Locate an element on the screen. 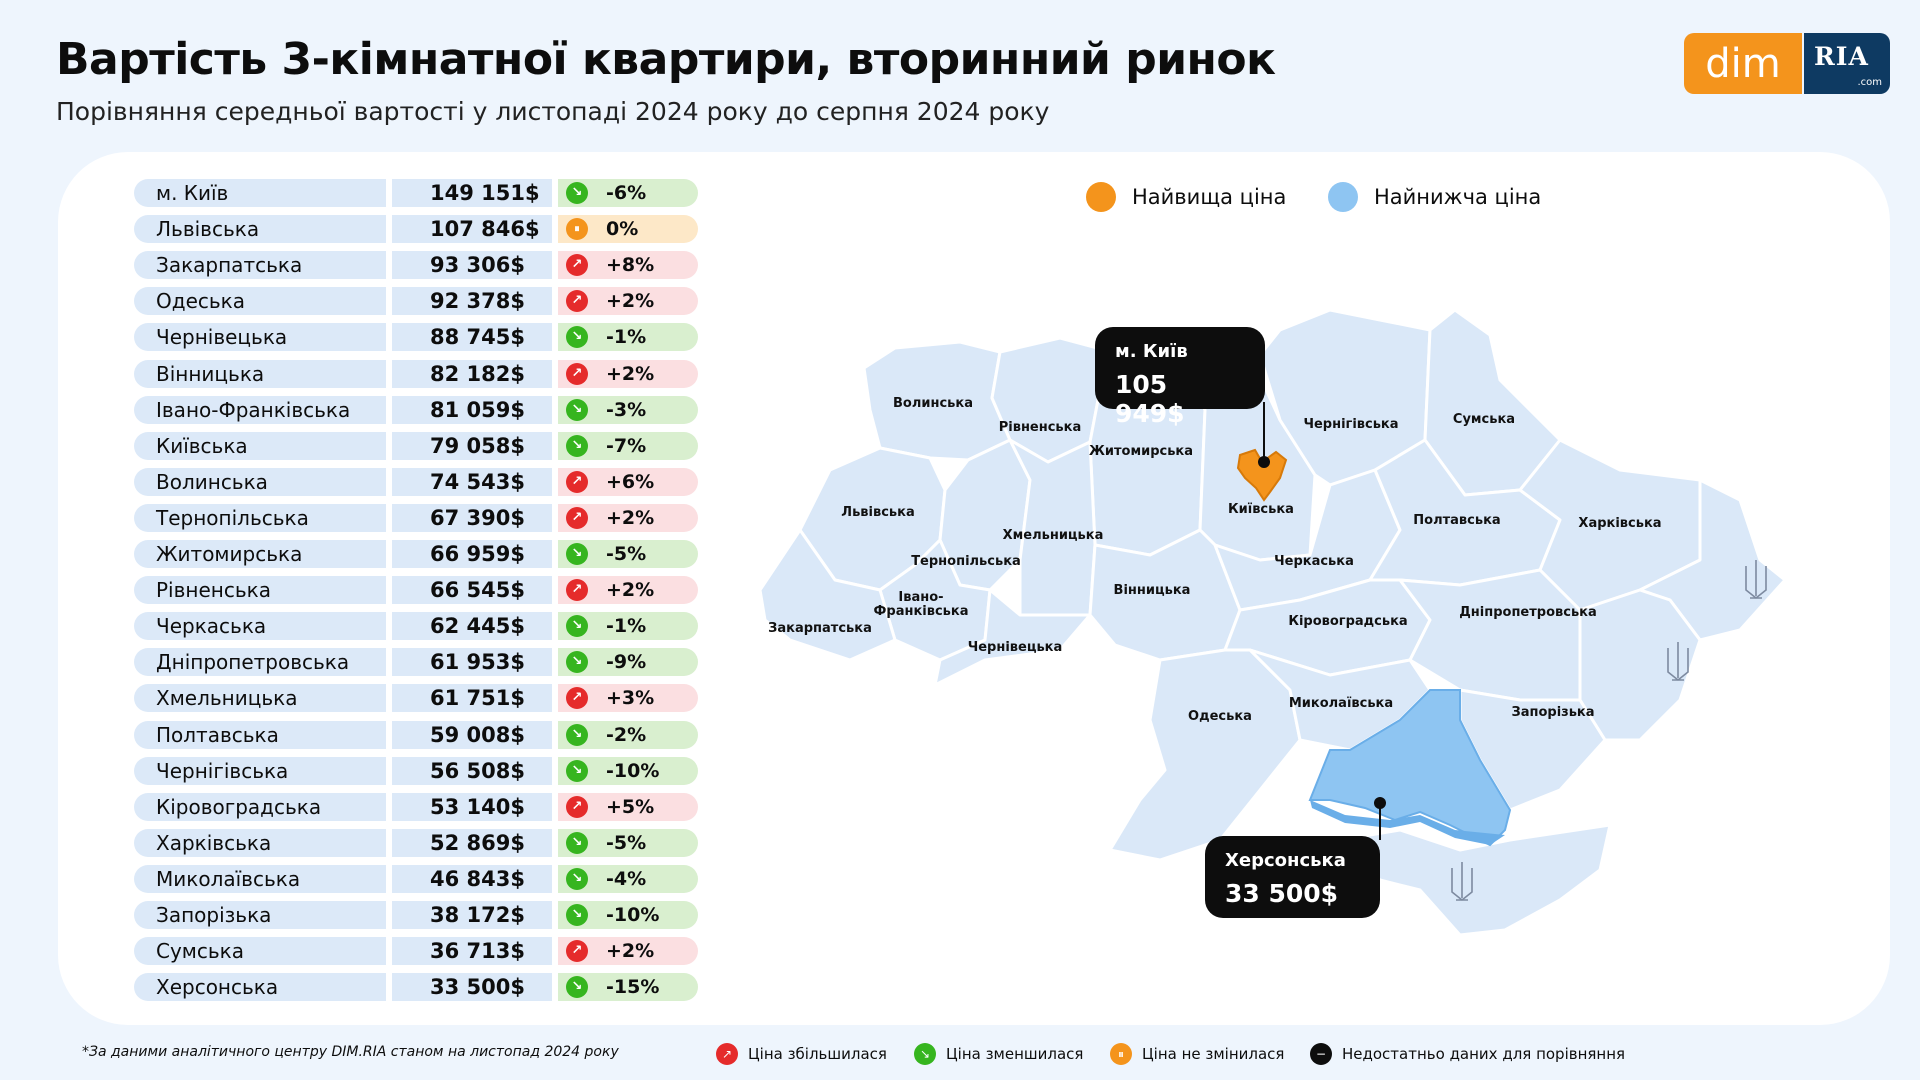 The height and width of the screenshot is (1080, 1920). table-row: Вінницька 82 182$ ↗ +2% is located at coordinates (416, 373).